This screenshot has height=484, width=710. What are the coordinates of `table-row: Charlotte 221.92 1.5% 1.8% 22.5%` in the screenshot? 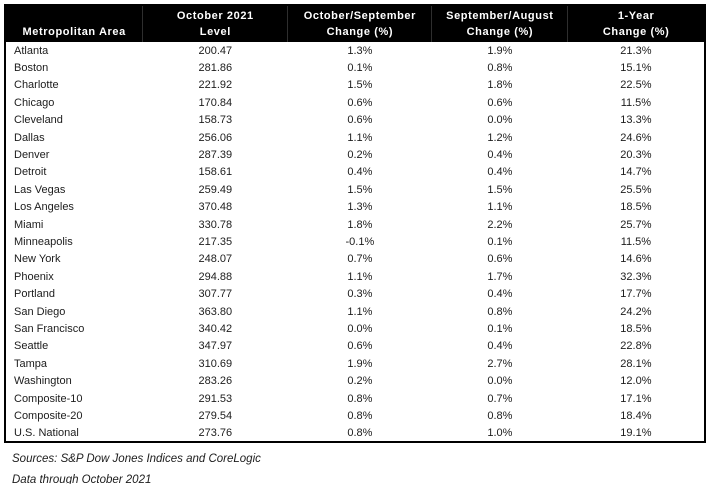 It's located at (355, 85).